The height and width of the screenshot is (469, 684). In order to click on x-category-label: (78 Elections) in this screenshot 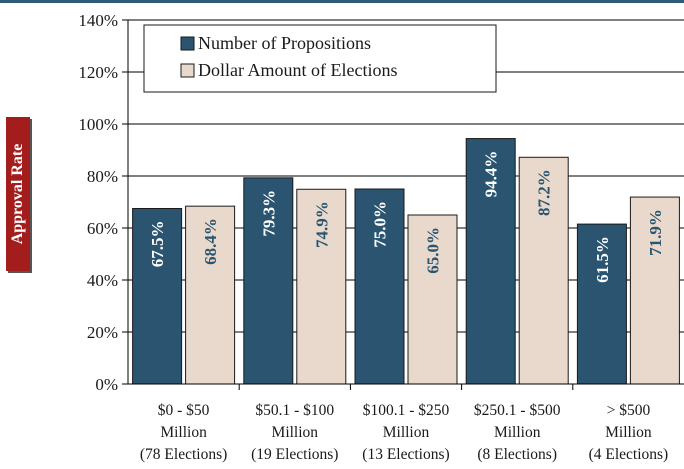, I will do `click(183, 454)`.